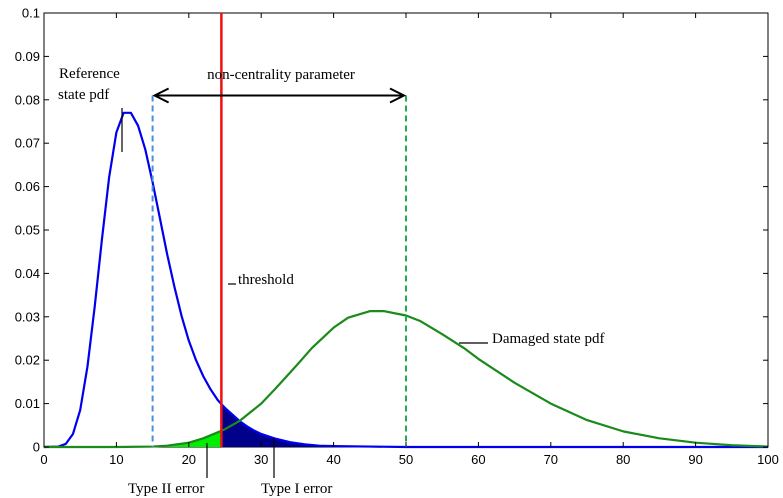 This screenshot has width=783, height=498. Describe the element at coordinates (398, 95) in the screenshot. I see `ncp-arrow-right-head` at that location.